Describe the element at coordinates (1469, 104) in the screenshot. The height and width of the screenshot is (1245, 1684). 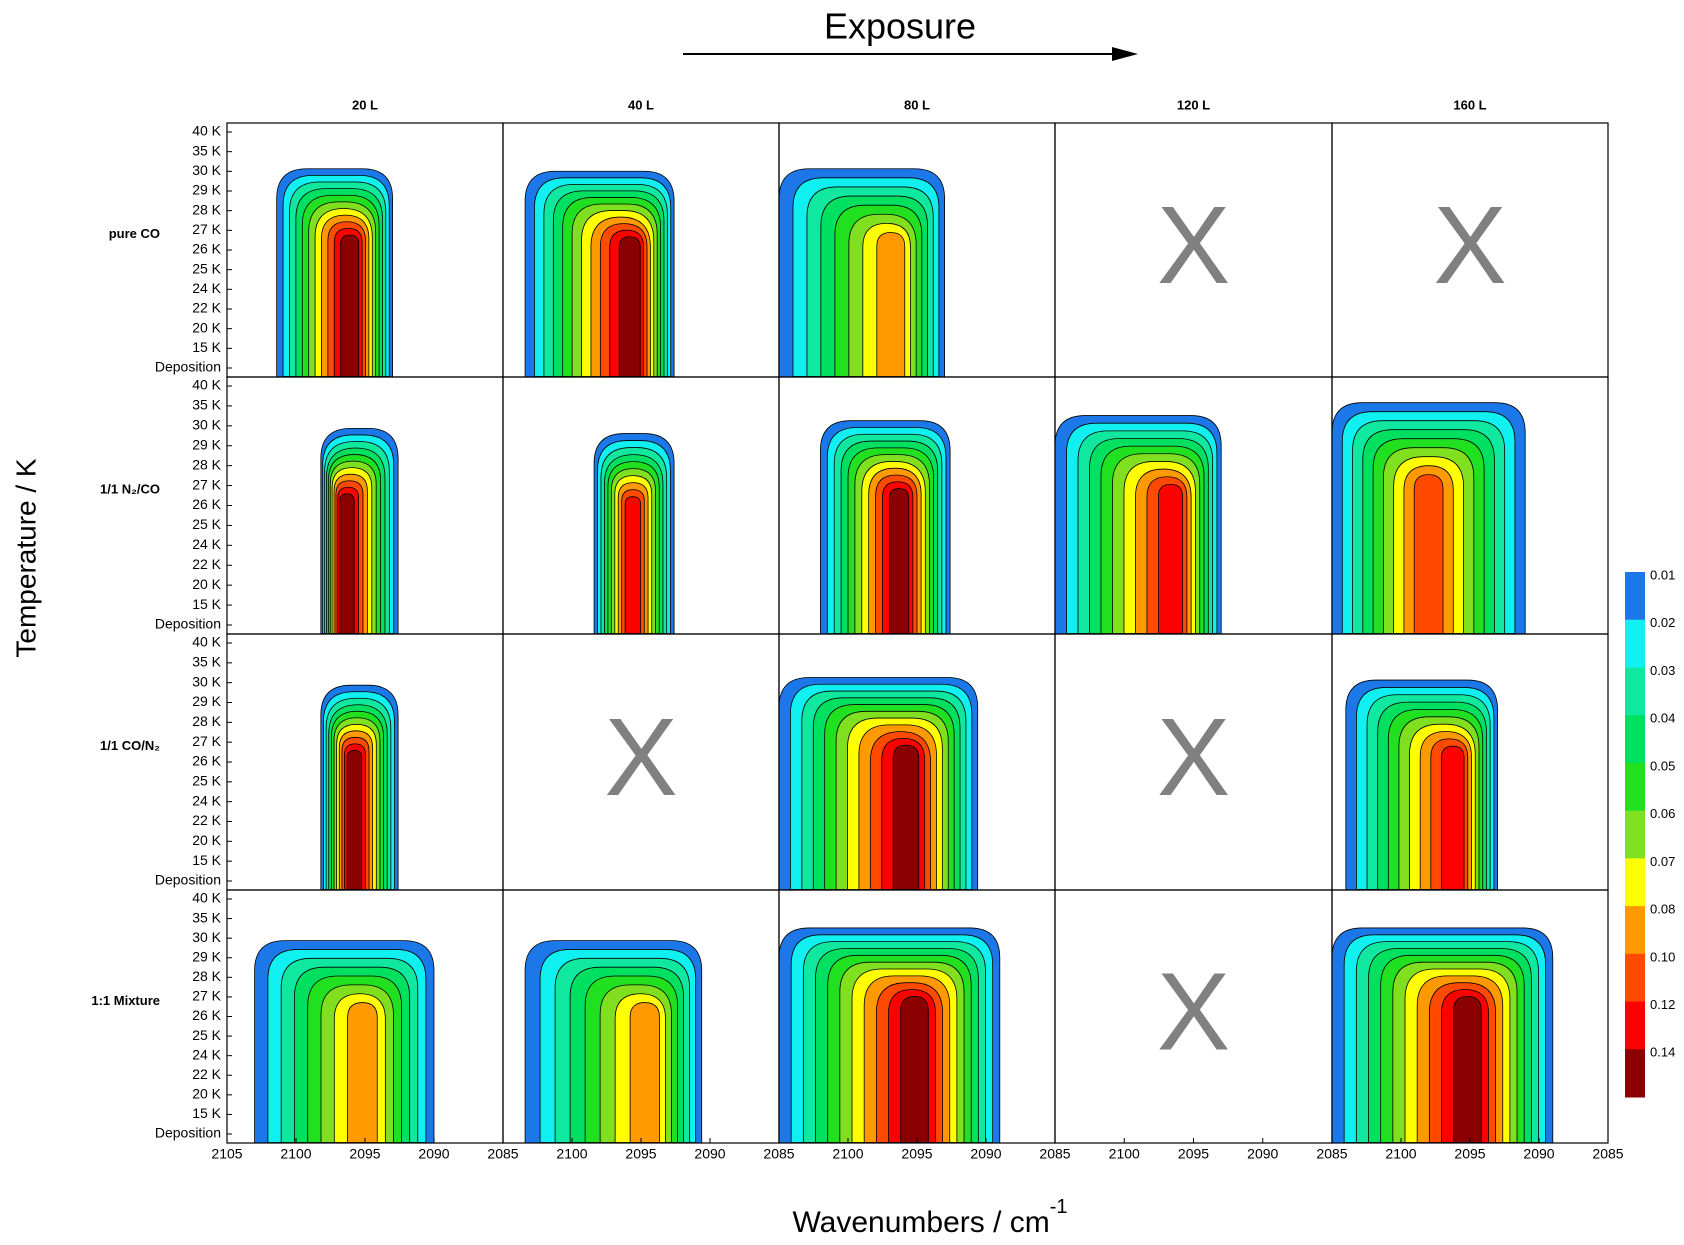
I see `column-label: 160 L` at that location.